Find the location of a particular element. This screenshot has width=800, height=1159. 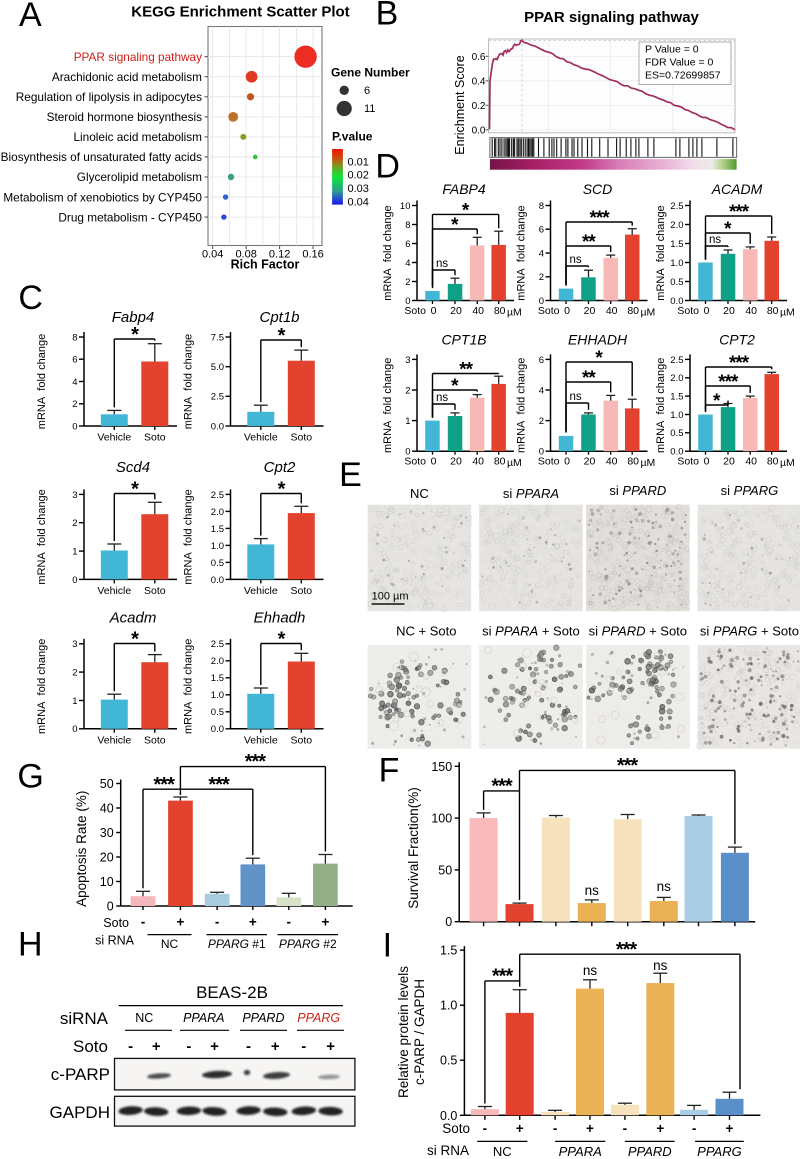

svg-text: Relative protein levels is located at coordinates (403, 1032).